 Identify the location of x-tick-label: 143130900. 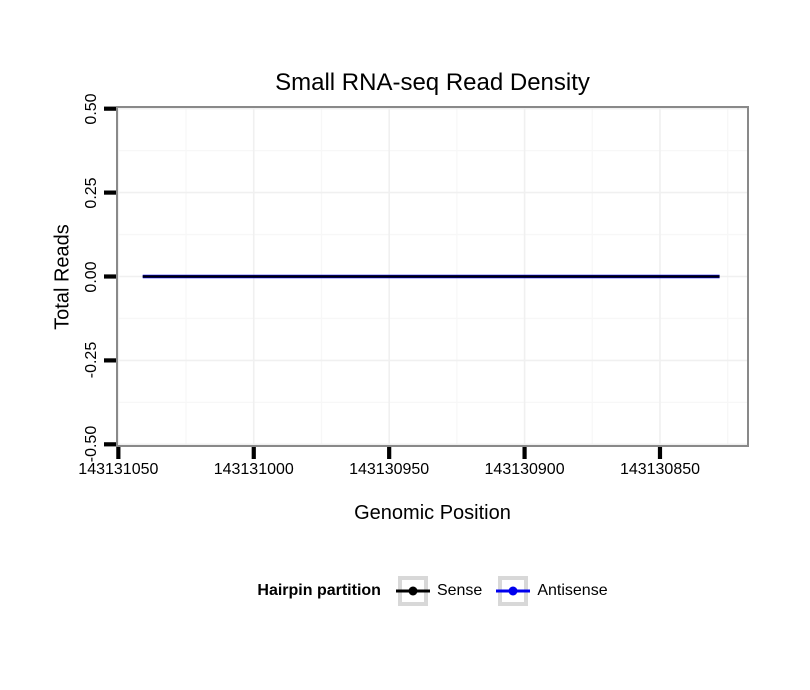
(524, 469).